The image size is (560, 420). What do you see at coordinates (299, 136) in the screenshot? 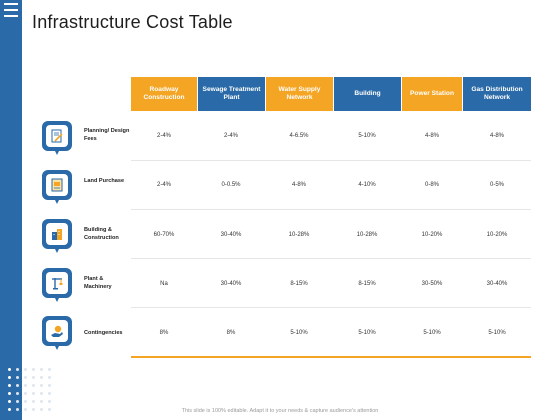
I see `table-cell: 4-6.5%` at bounding box center [299, 136].